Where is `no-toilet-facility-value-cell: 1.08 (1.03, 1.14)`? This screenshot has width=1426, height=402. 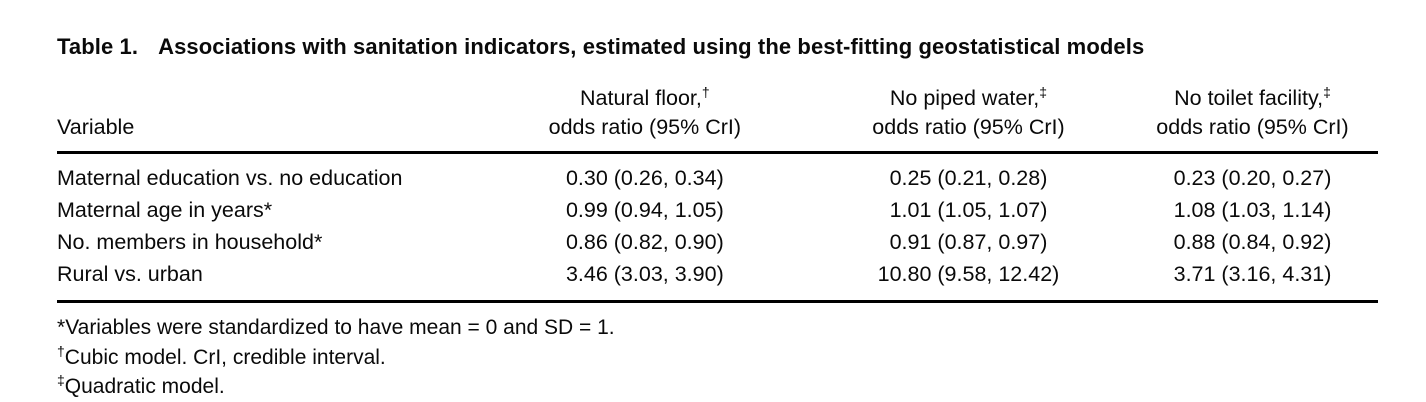 no-toilet-facility-value-cell: 1.08 (1.03, 1.14) is located at coordinates (1252, 210).